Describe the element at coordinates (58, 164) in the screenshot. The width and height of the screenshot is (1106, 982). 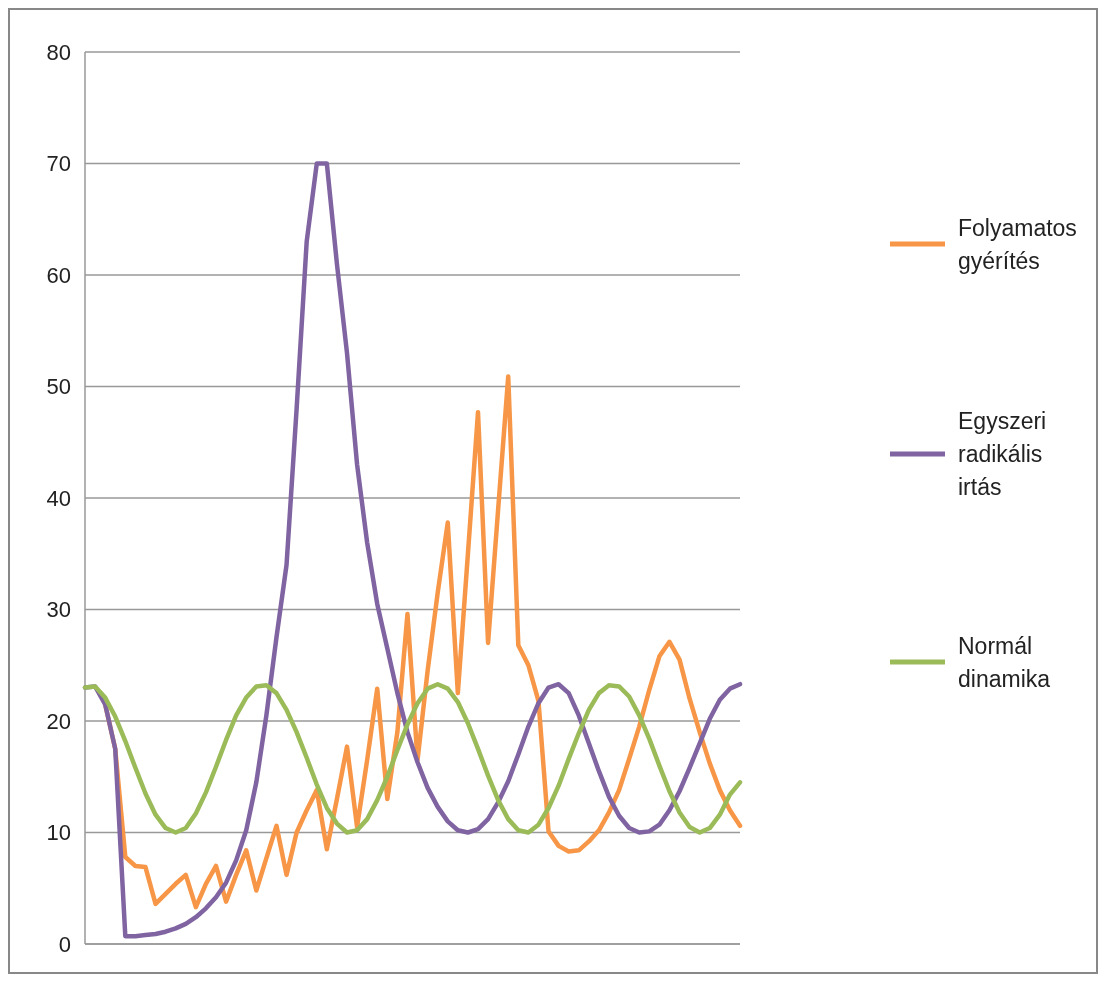
I see `y-tick-label: 70` at that location.